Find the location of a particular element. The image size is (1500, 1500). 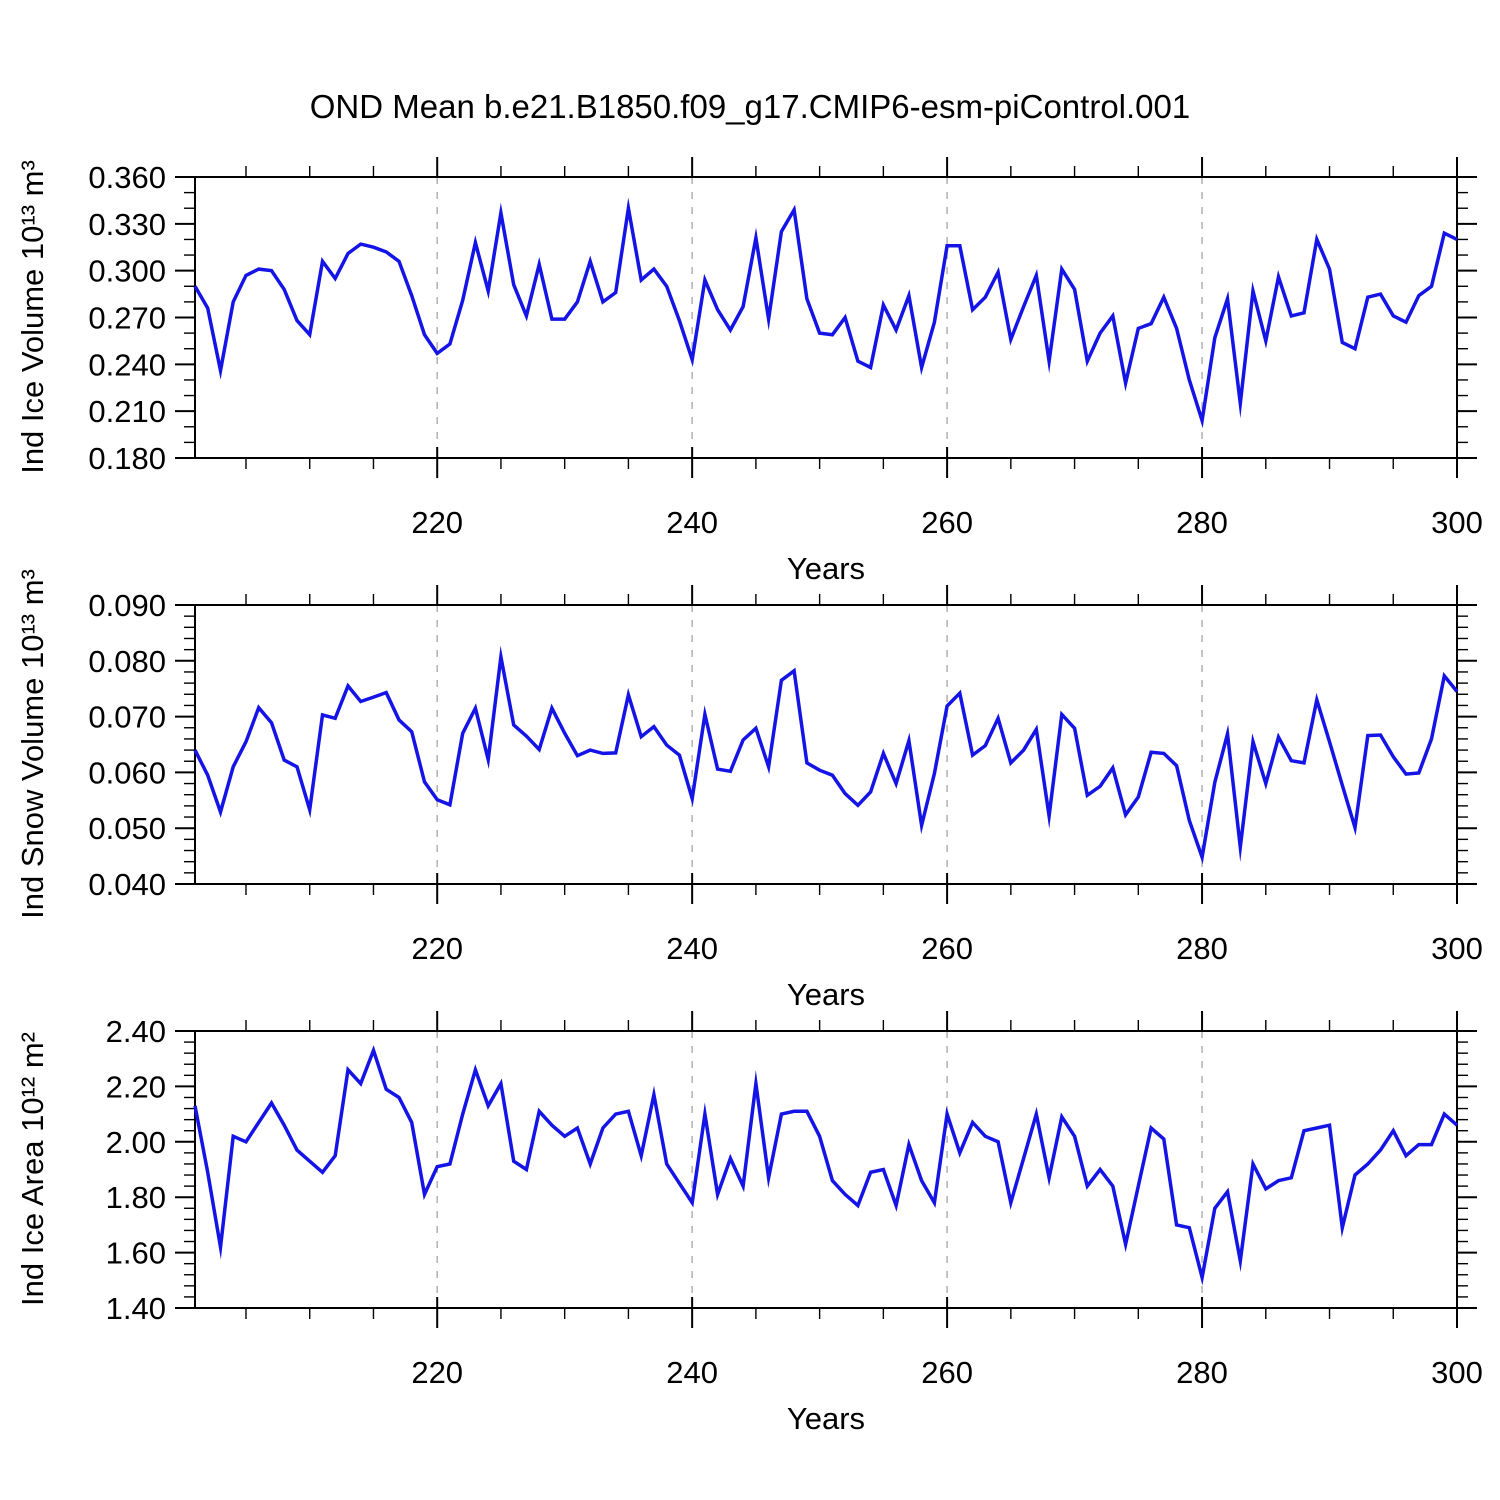

panel-3-y-axis-title: Ind Ice Area 10¹² m² is located at coordinates (32, 1169).